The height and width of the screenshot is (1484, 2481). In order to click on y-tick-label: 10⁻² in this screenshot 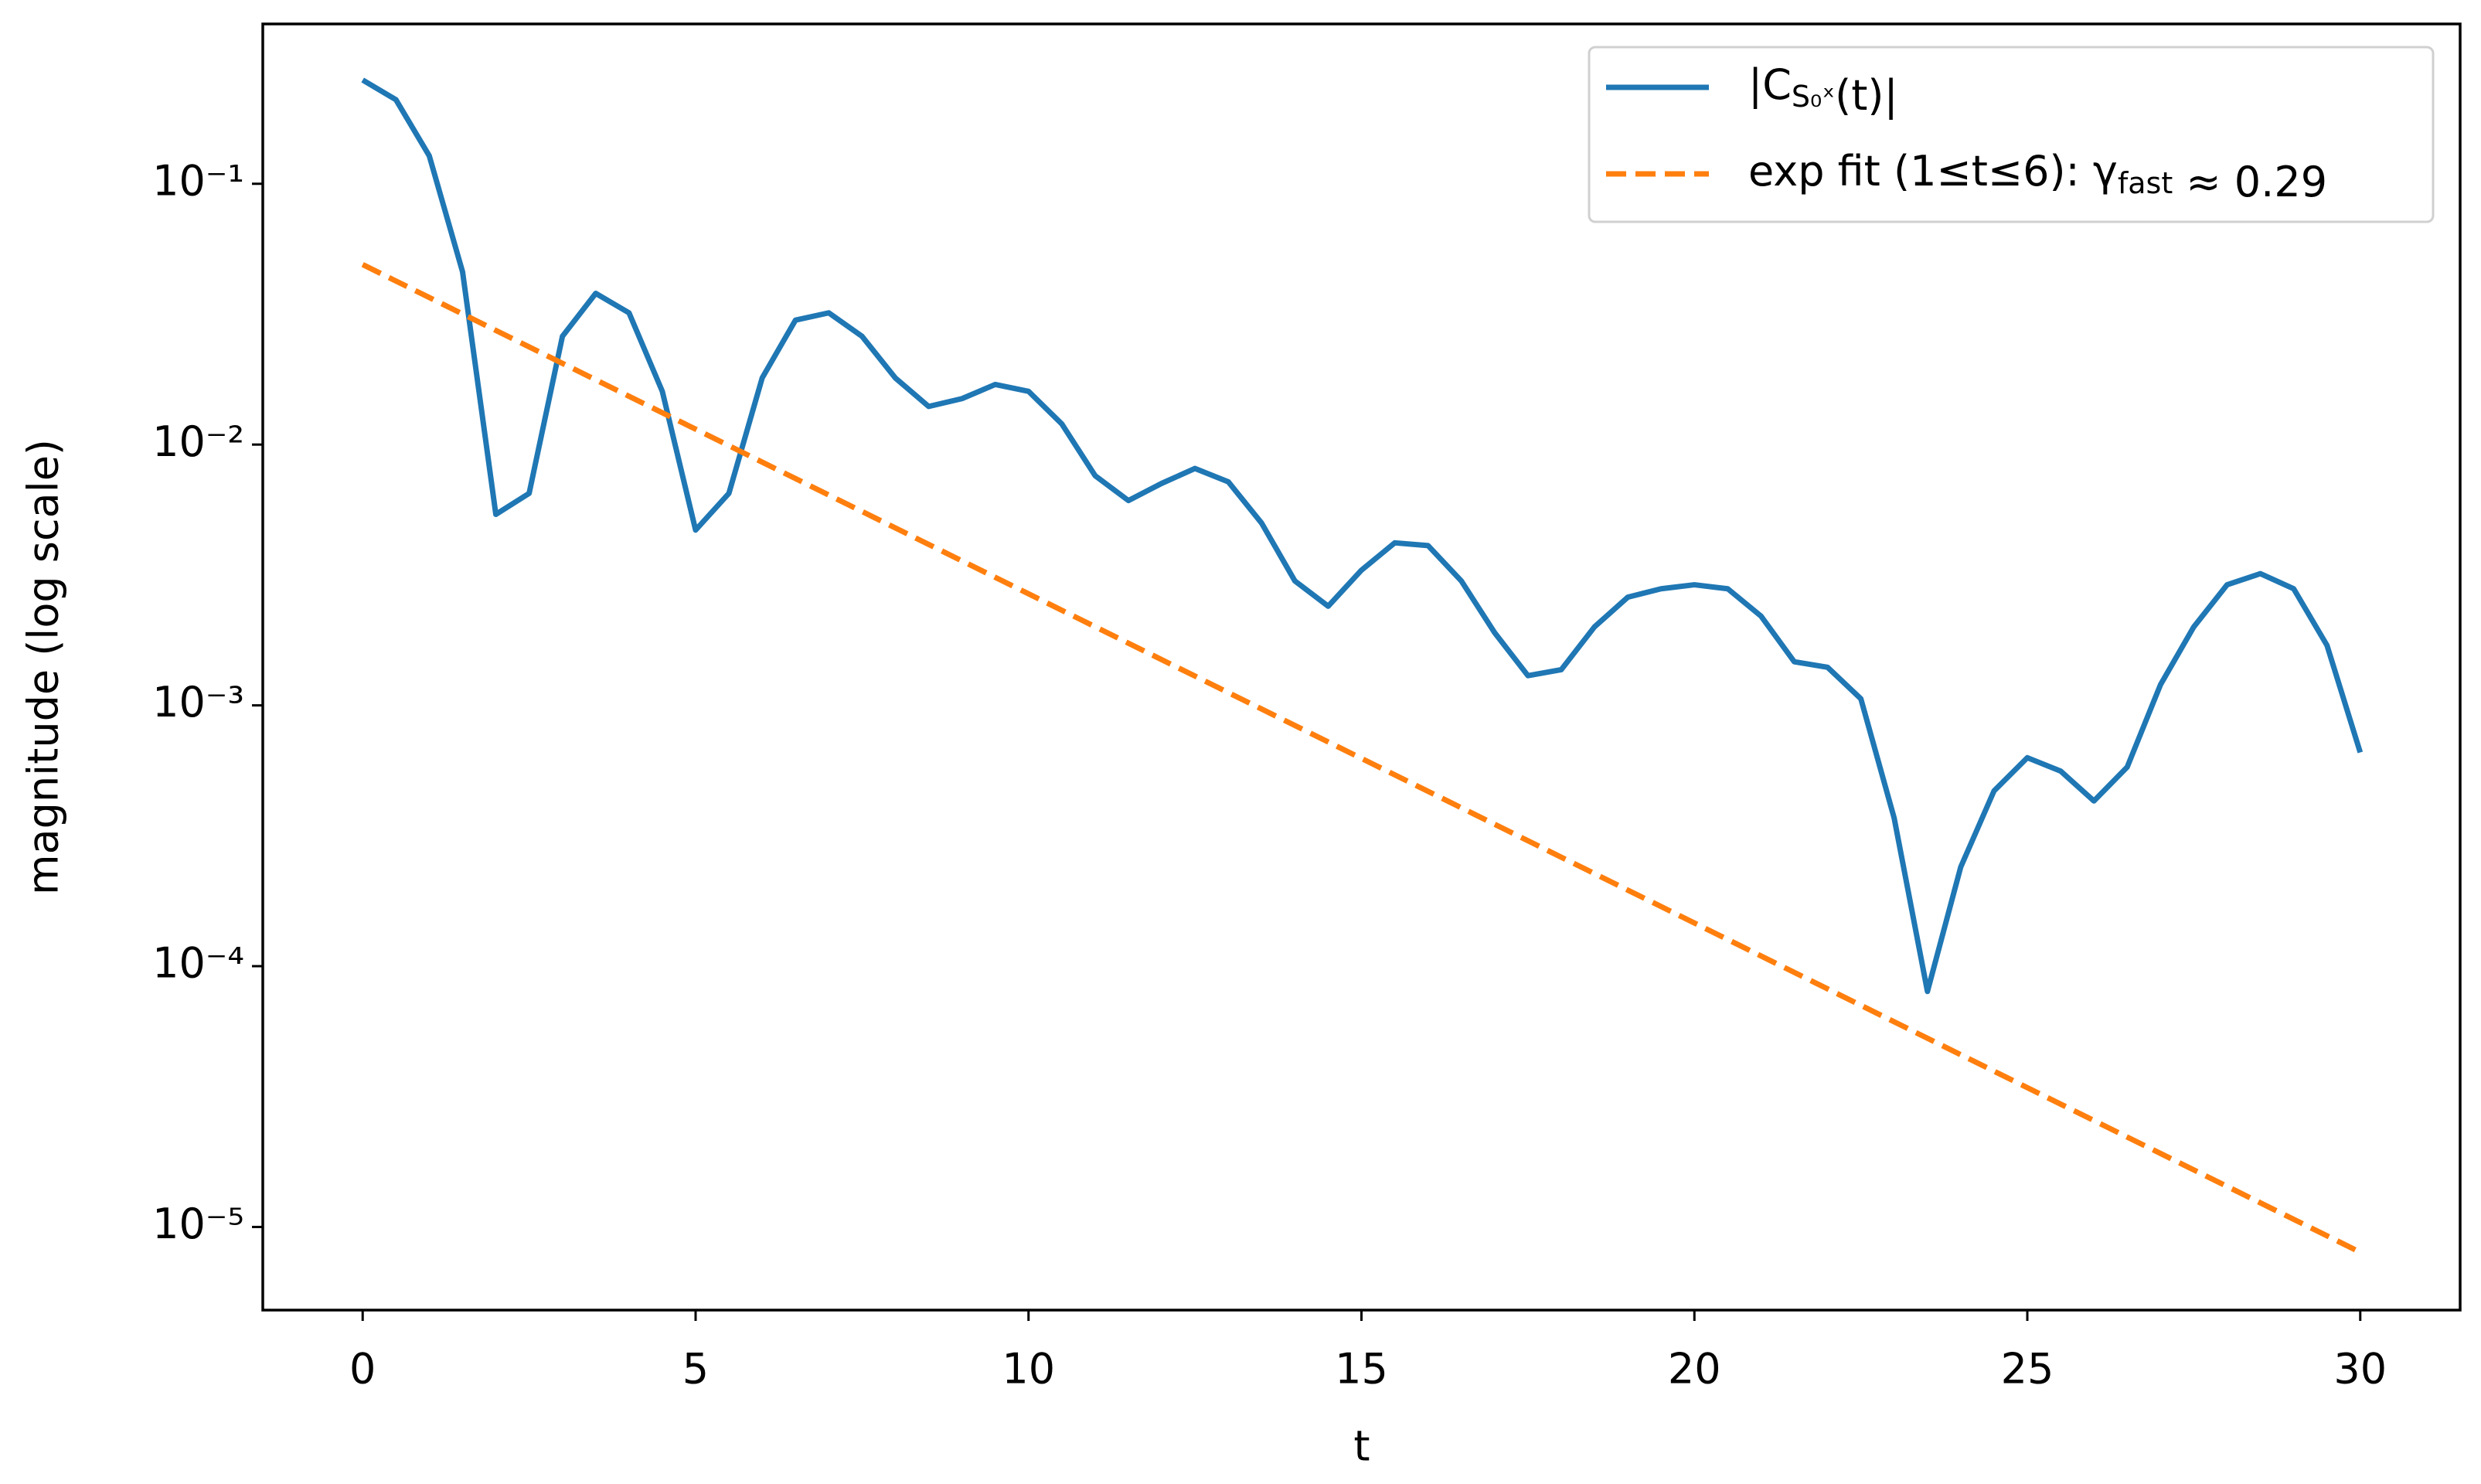, I will do `click(198, 441)`.